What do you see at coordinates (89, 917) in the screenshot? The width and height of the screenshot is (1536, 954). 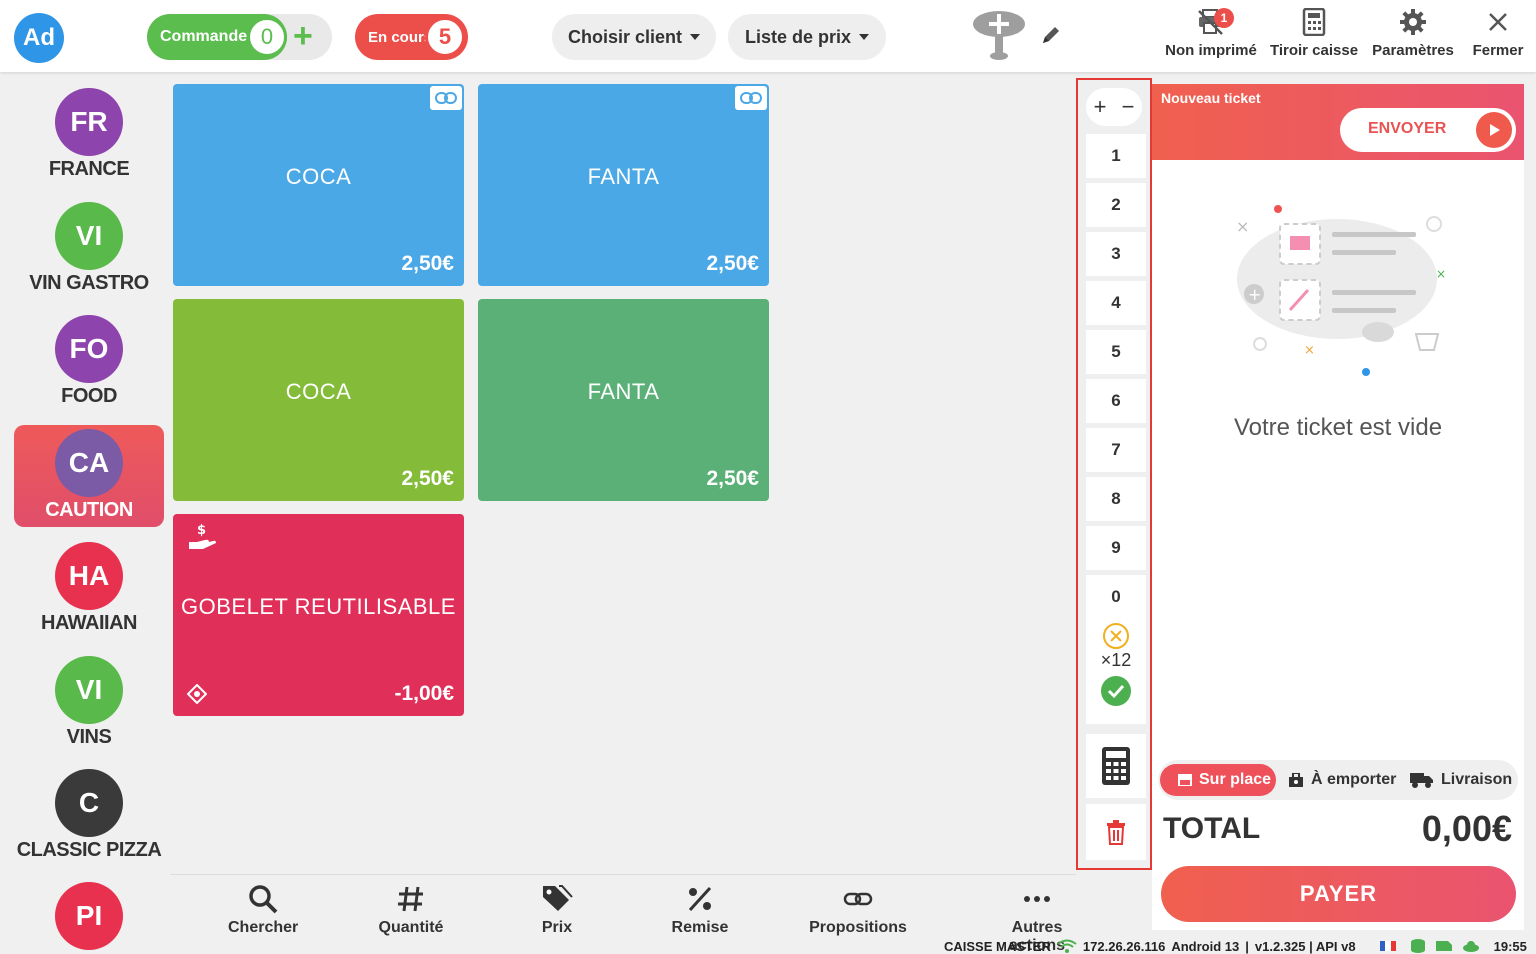 I see `category-pi: PI` at bounding box center [89, 917].